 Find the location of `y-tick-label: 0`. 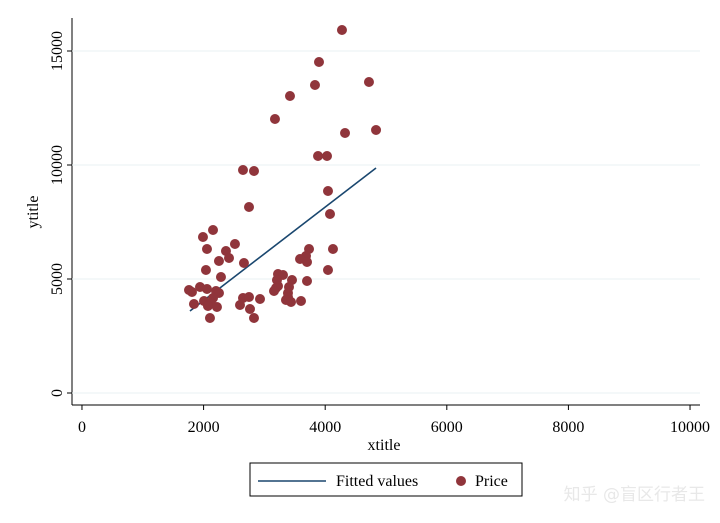

y-tick-label: 0 is located at coordinates (57, 393).